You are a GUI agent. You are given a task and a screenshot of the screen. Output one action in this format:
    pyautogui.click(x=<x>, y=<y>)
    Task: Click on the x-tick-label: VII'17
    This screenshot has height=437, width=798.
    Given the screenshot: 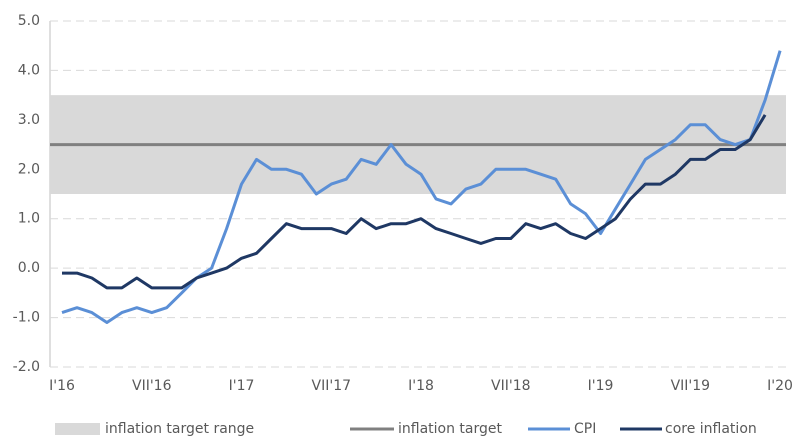 What is the action you would take?
    pyautogui.click(x=332, y=386)
    